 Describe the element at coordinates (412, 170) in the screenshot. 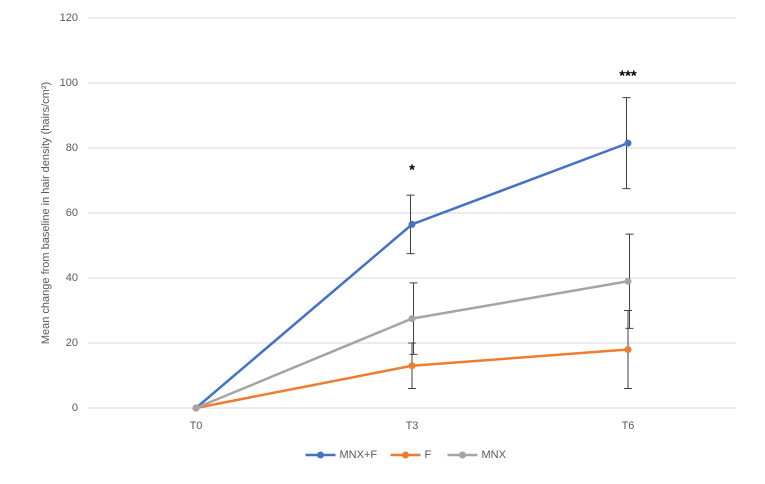

I see `significance-marker: *` at that location.